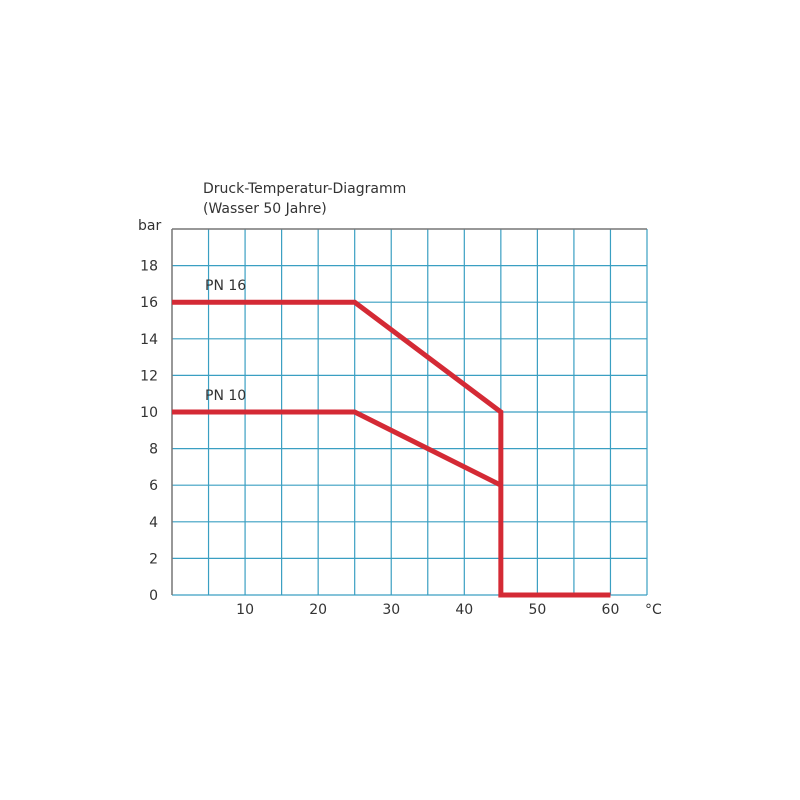  I want to click on y-tick-label: 2, so click(153, 559).